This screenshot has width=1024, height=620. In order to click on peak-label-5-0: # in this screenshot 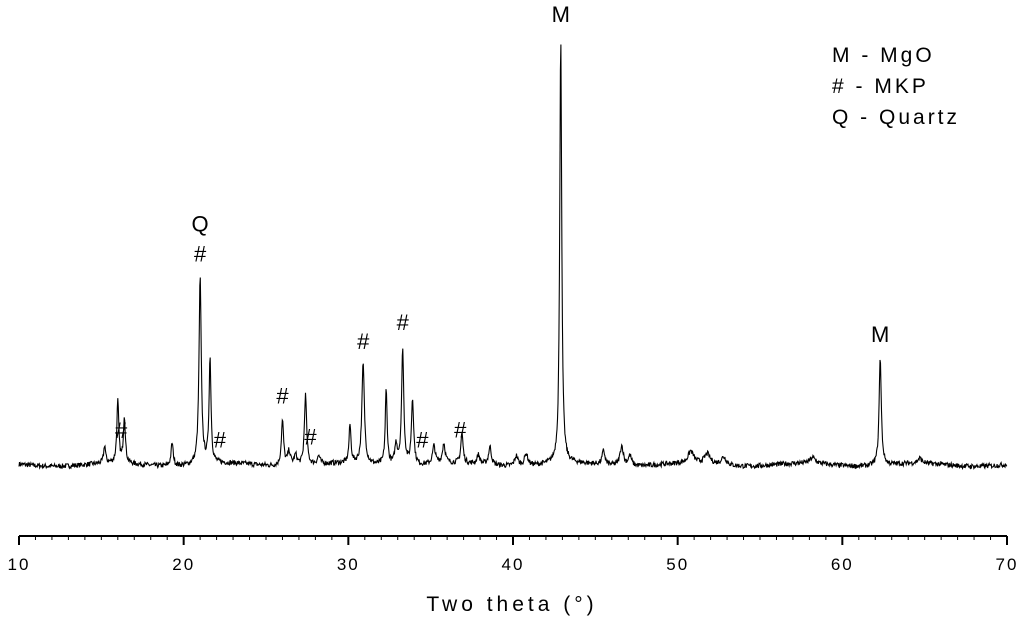, I will do `click(363, 341)`.